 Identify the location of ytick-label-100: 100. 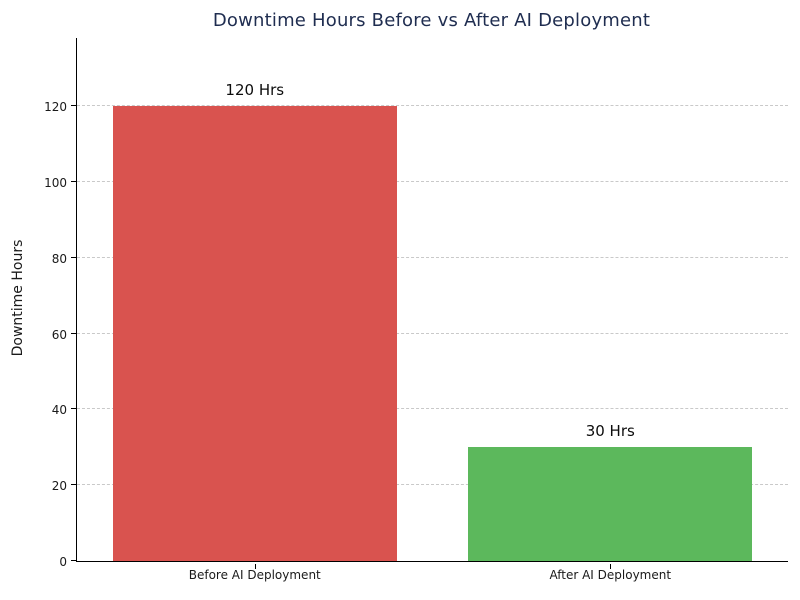
(55, 183).